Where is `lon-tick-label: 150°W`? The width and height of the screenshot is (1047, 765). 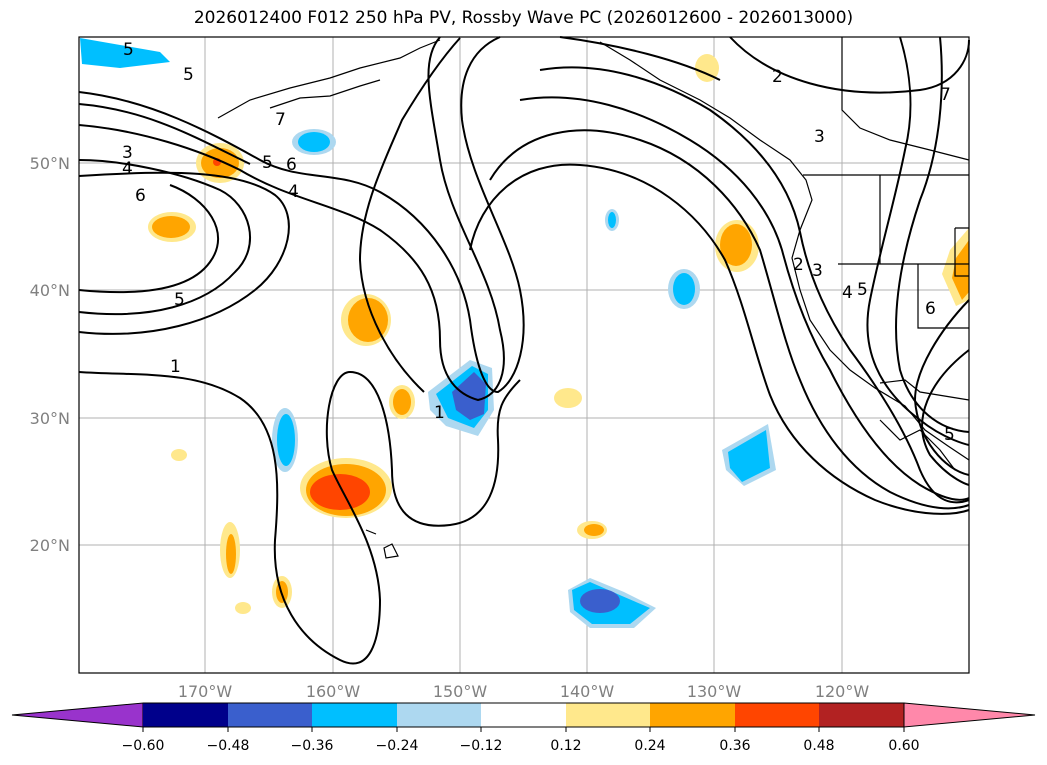
lon-tick-label: 150°W is located at coordinates (460, 691).